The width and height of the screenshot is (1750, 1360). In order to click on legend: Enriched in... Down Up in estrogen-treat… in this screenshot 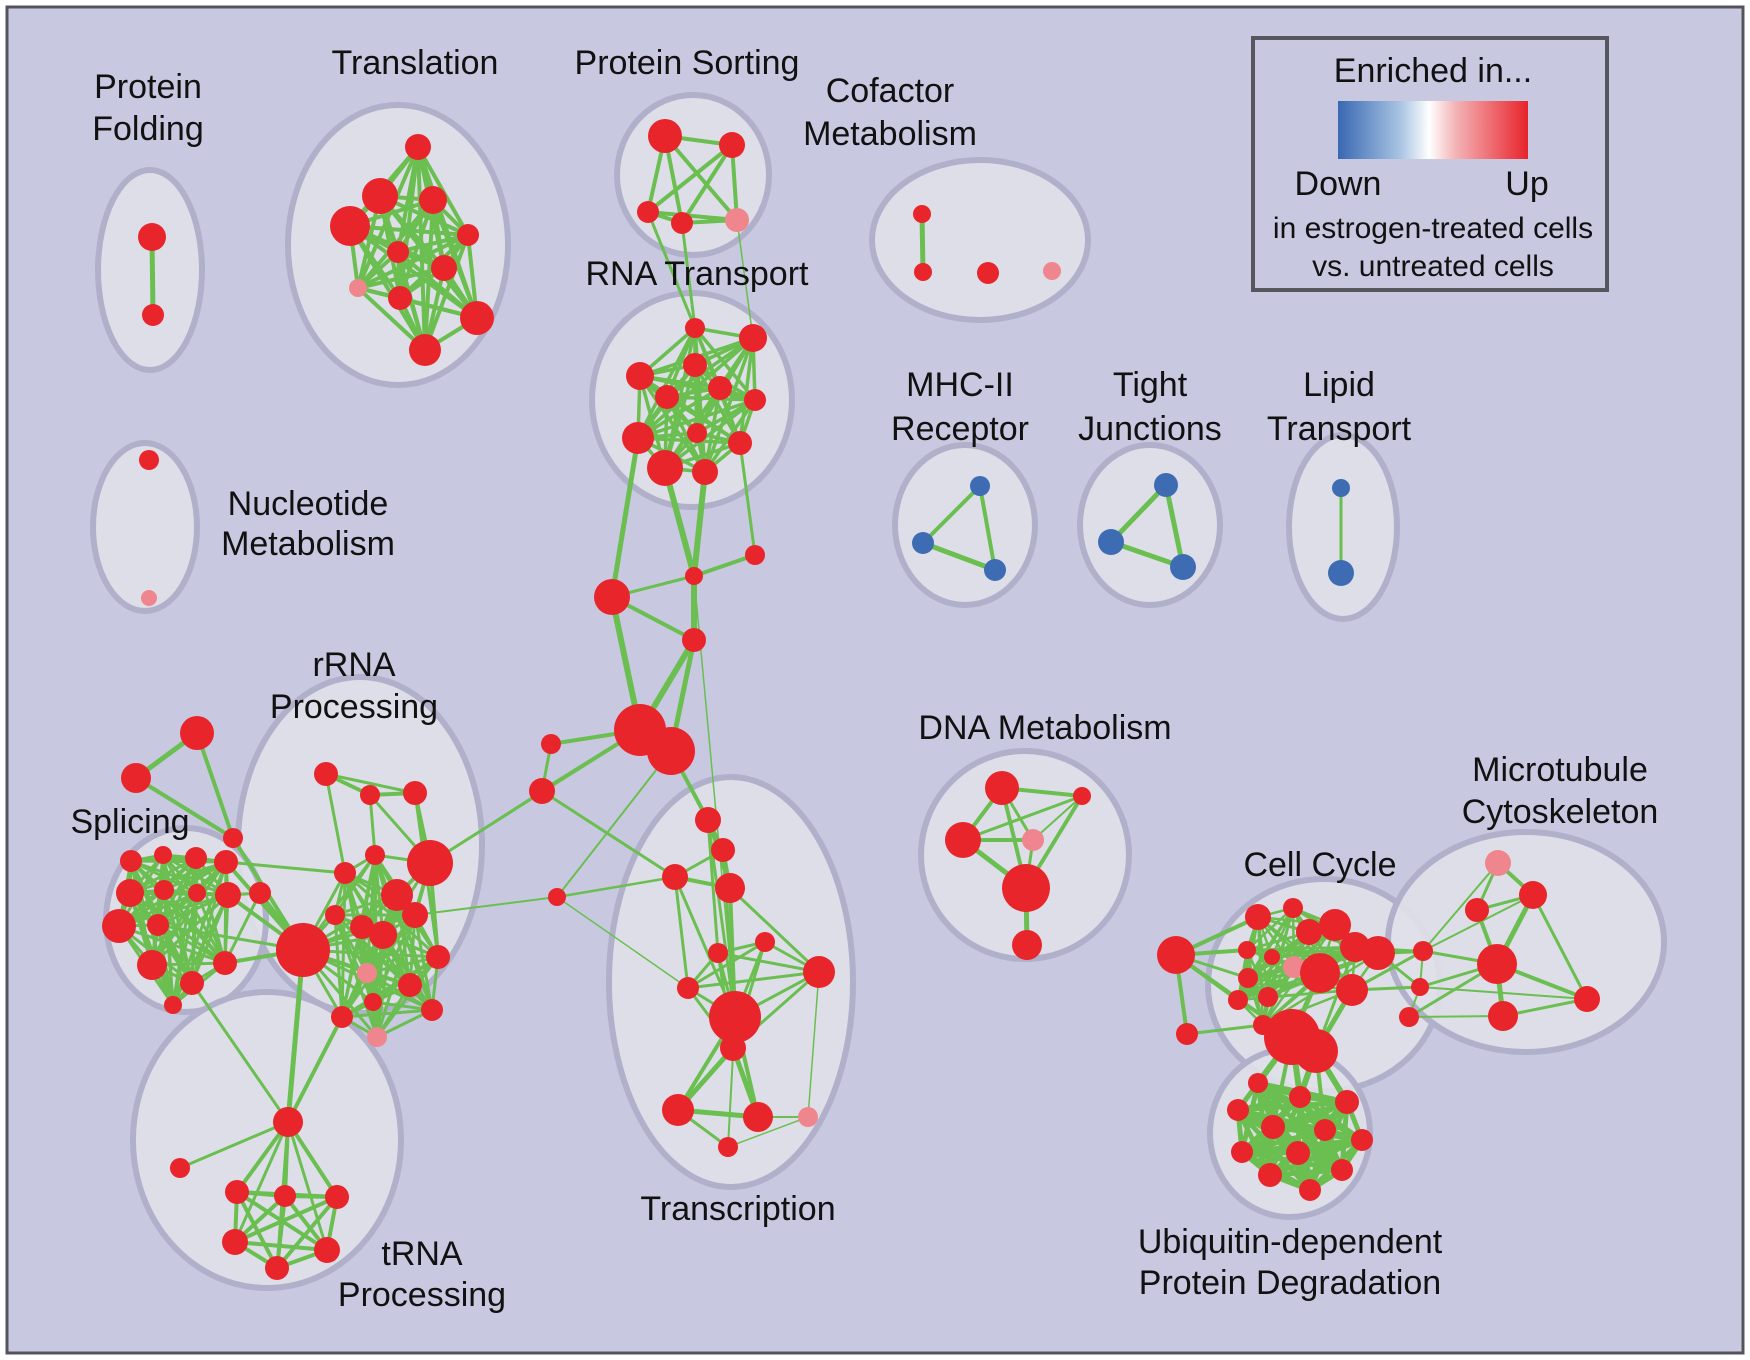, I will do `click(1430, 164)`.